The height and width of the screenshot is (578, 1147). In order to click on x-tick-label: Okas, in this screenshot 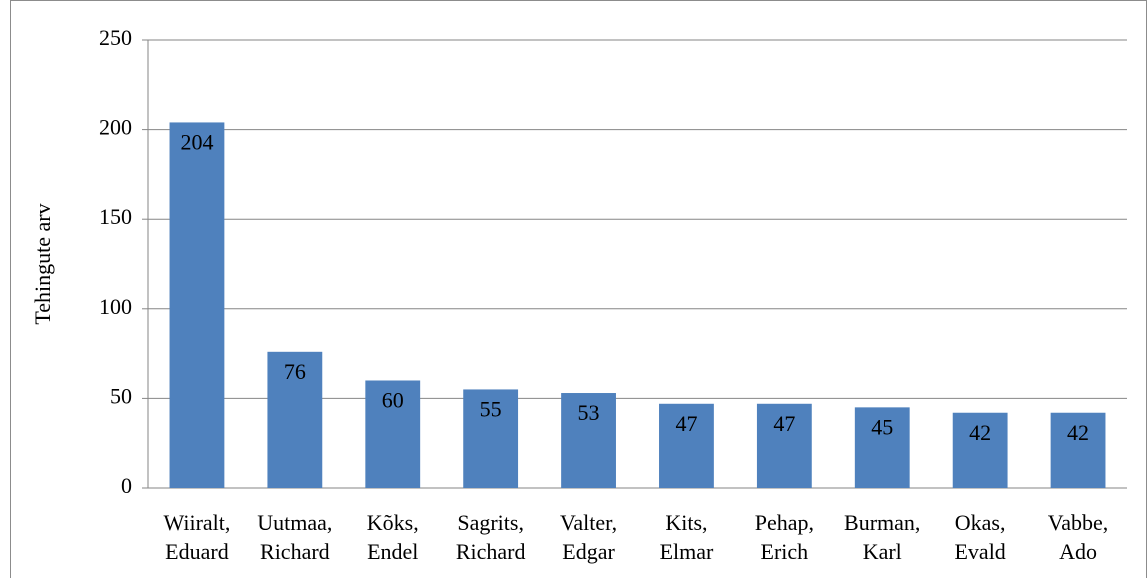, I will do `click(980, 522)`.